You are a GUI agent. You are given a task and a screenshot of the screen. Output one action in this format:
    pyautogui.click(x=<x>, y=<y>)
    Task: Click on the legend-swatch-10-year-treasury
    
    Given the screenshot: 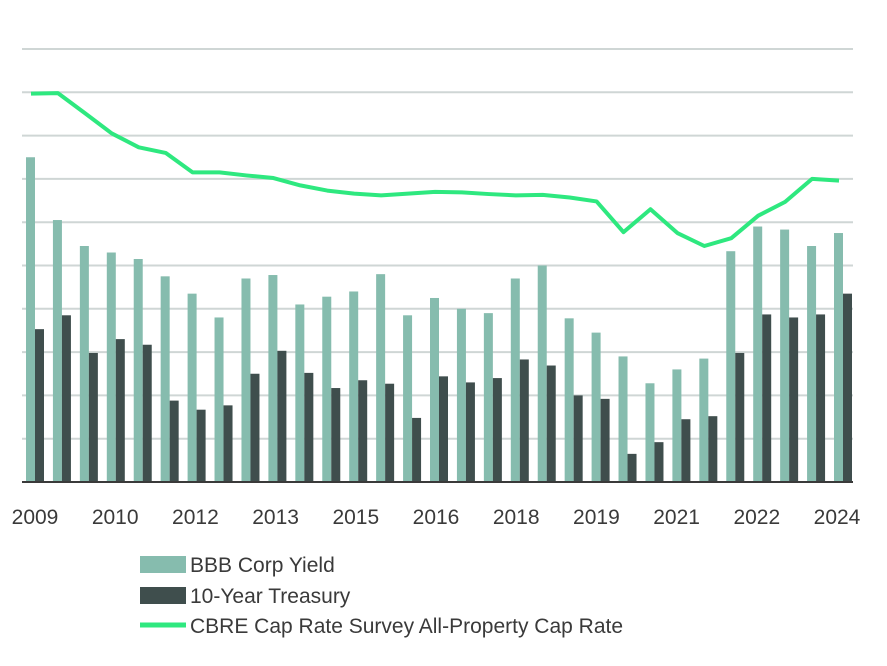 What is the action you would take?
    pyautogui.click(x=163, y=595)
    